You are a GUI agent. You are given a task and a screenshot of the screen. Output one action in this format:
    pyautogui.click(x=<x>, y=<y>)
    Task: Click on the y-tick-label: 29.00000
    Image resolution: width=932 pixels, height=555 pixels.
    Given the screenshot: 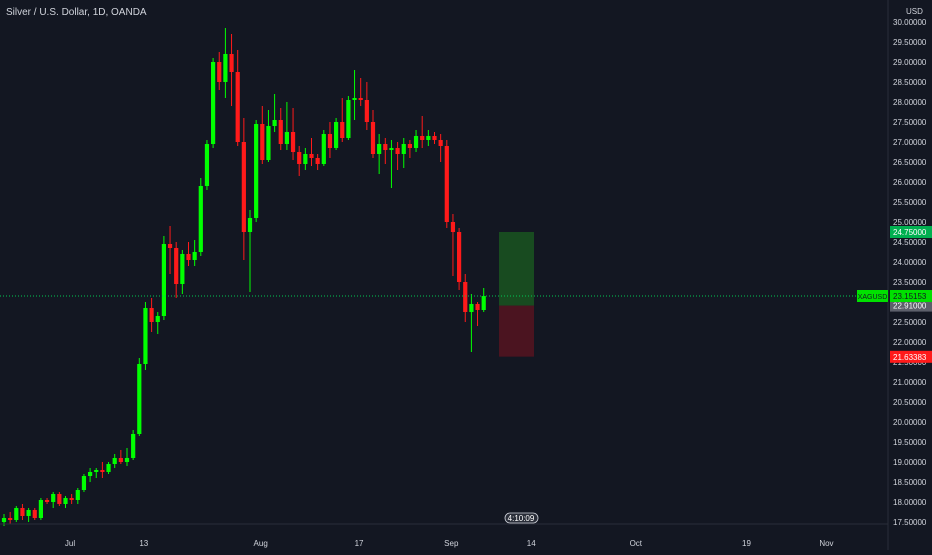 What is the action you would take?
    pyautogui.click(x=910, y=62)
    